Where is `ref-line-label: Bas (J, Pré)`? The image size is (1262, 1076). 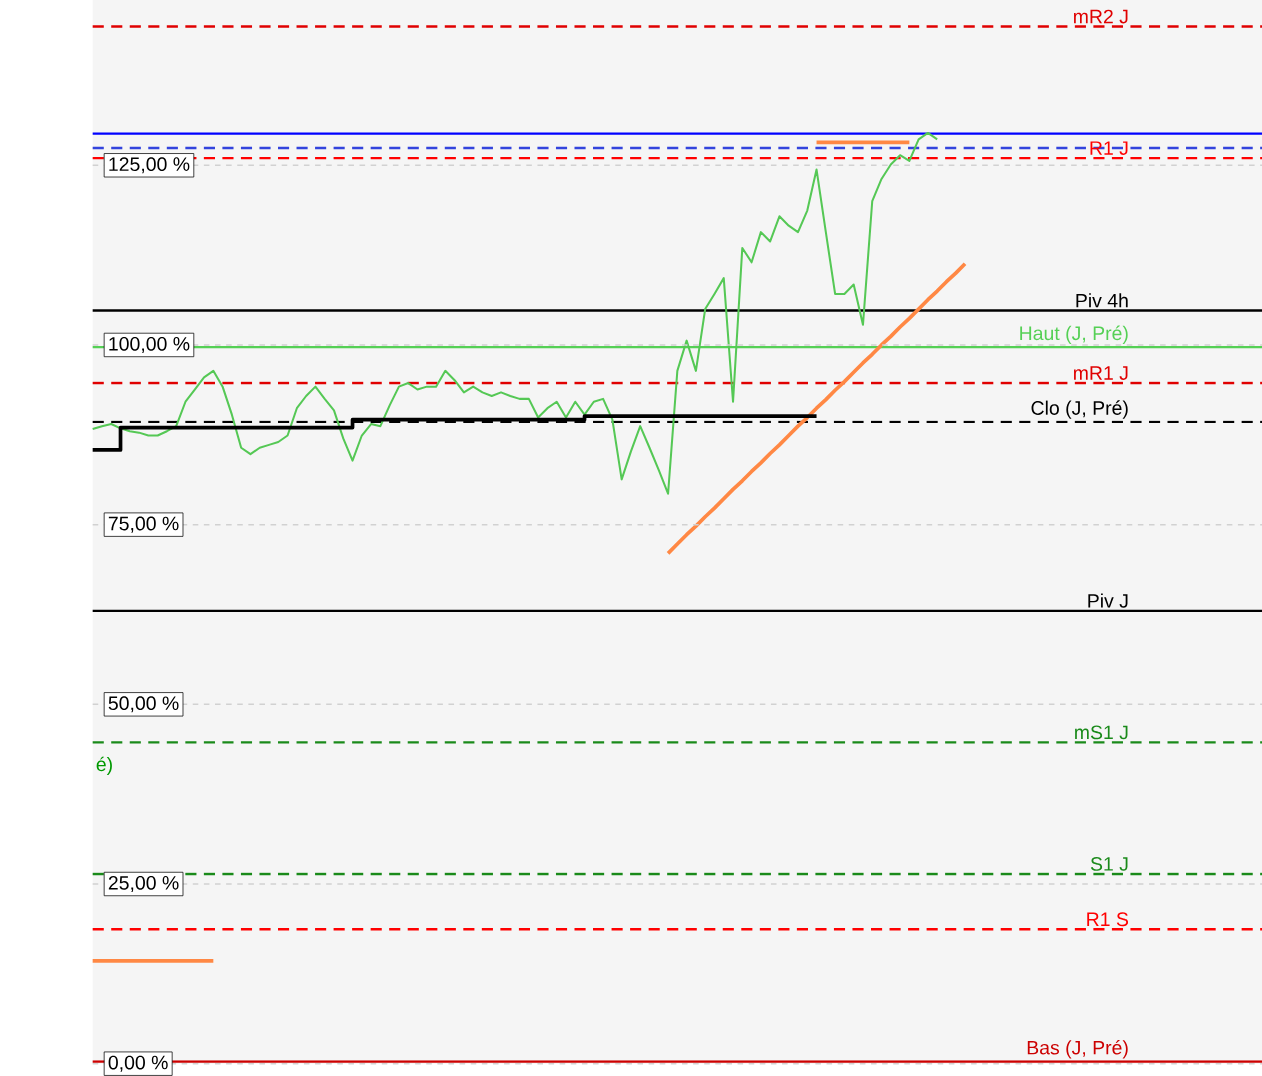 ref-line-label: Bas (J, Pré) is located at coordinates (1077, 1049).